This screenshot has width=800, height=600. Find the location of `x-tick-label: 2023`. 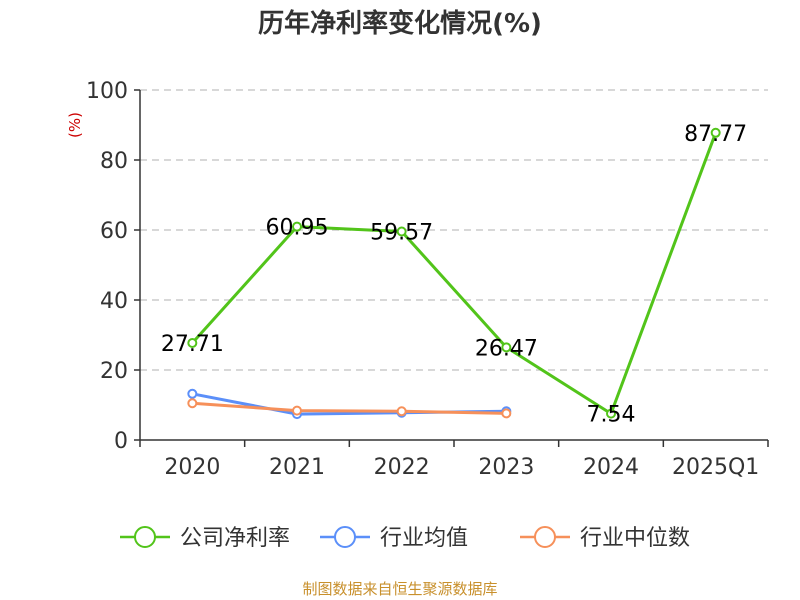

x-tick-label: 2023 is located at coordinates (506, 467).